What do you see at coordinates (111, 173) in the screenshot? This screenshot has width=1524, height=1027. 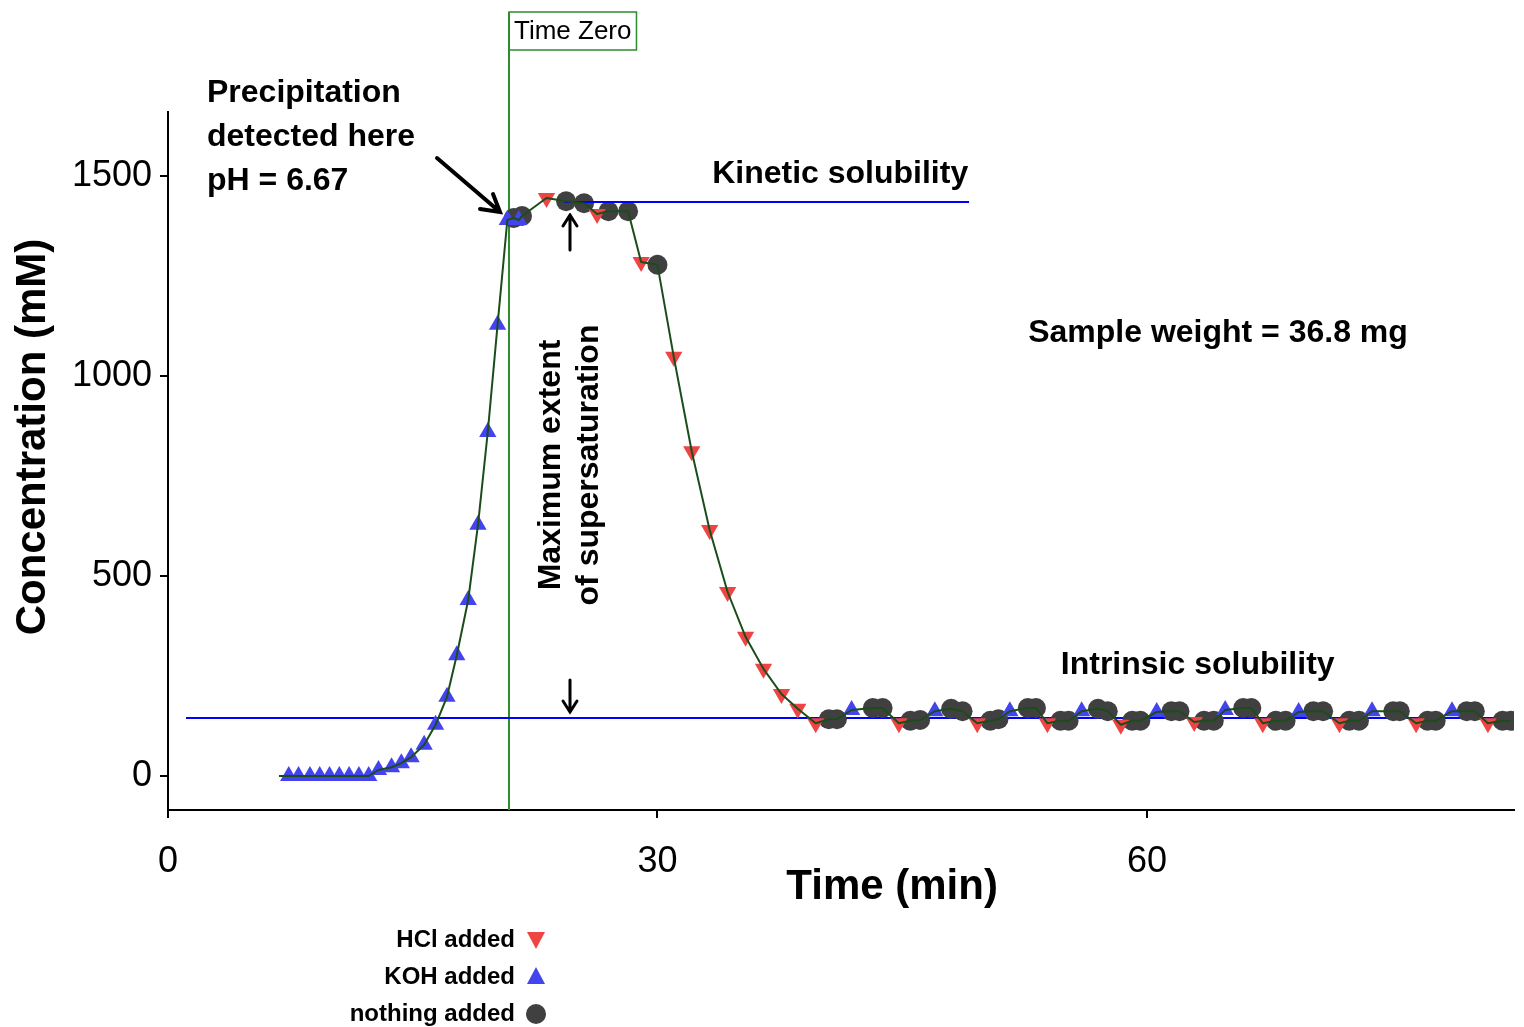 I see `y-tick-label: 1500` at bounding box center [111, 173].